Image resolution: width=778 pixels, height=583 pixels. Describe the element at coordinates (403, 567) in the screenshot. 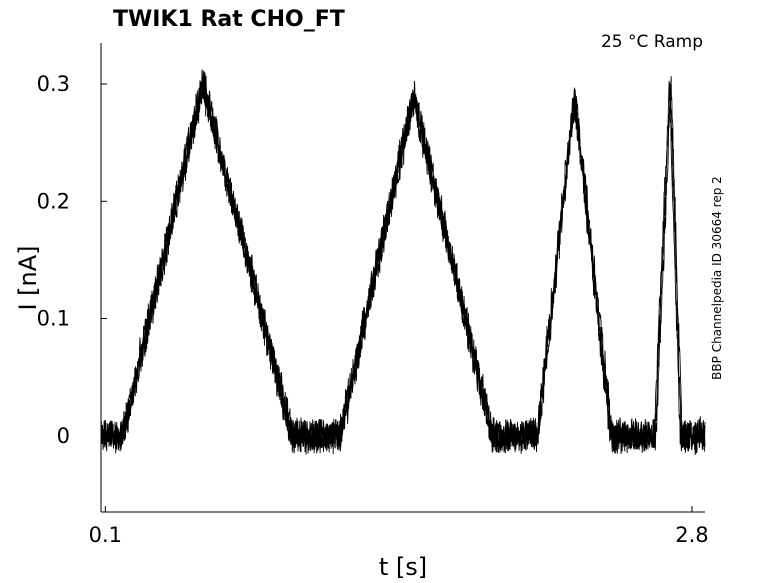

I see `x-axis-label: t [s]` at that location.